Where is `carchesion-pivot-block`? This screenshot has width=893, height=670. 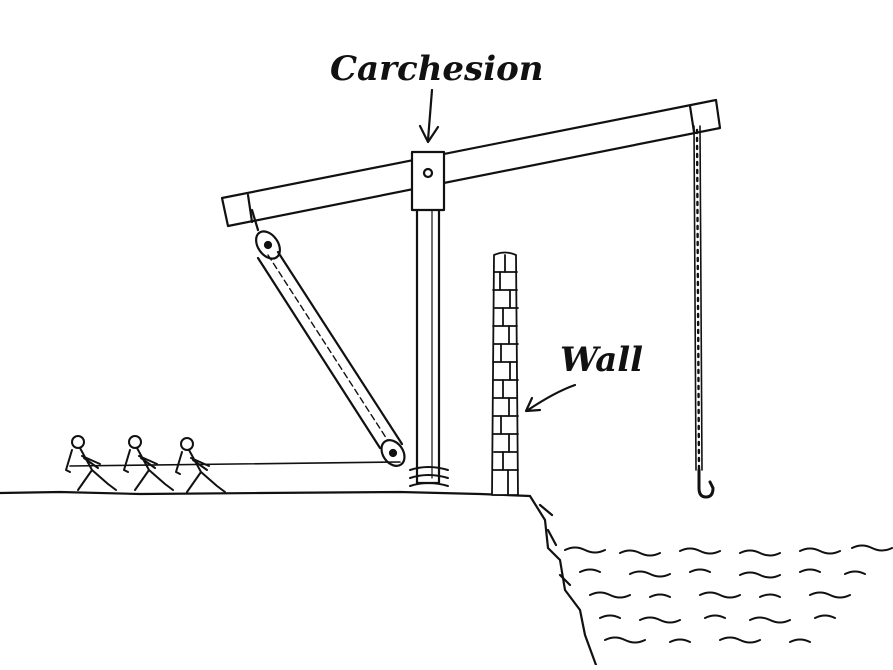 carchesion-pivot-block is located at coordinates (428, 181).